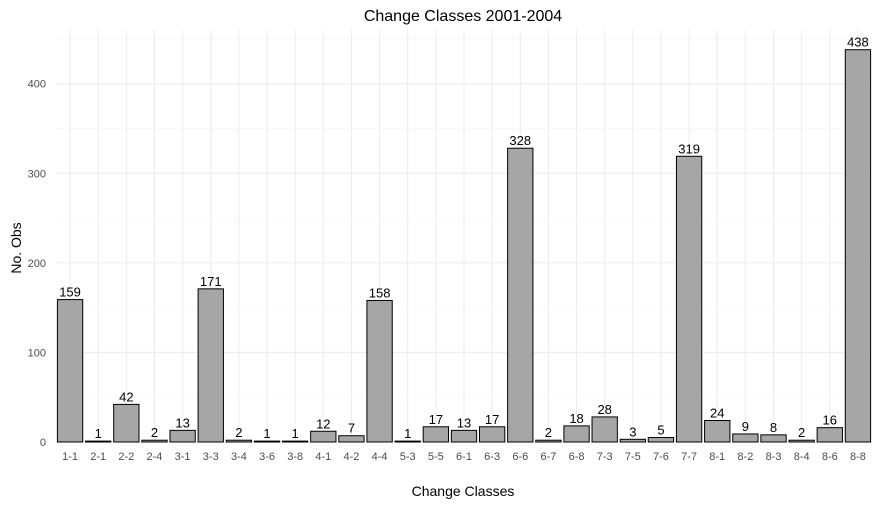  Describe the element at coordinates (408, 457) in the screenshot. I see `x-tick-label: 5-3` at that location.